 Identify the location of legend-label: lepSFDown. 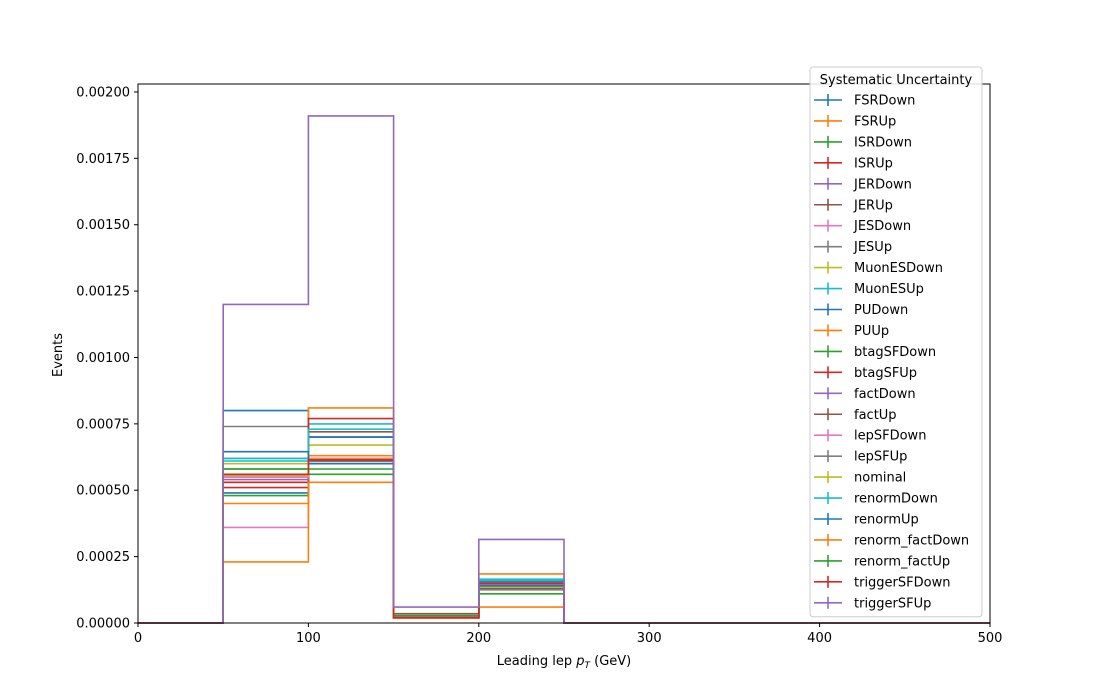
(890, 436).